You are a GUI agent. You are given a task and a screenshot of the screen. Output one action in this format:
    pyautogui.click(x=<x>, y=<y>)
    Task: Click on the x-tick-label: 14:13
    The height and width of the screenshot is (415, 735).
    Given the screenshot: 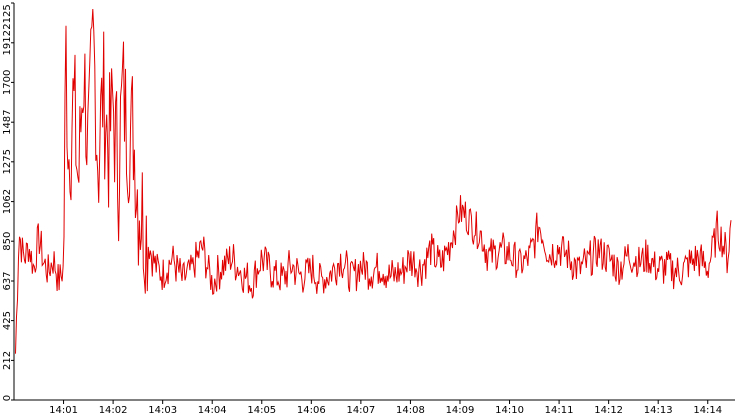 What is the action you would take?
    pyautogui.click(x=658, y=410)
    